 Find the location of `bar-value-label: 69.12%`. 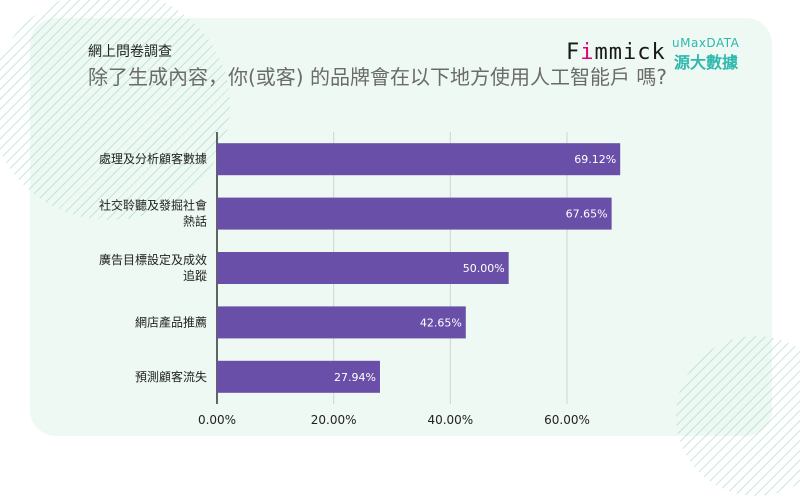

bar-value-label: 69.12% is located at coordinates (595, 159).